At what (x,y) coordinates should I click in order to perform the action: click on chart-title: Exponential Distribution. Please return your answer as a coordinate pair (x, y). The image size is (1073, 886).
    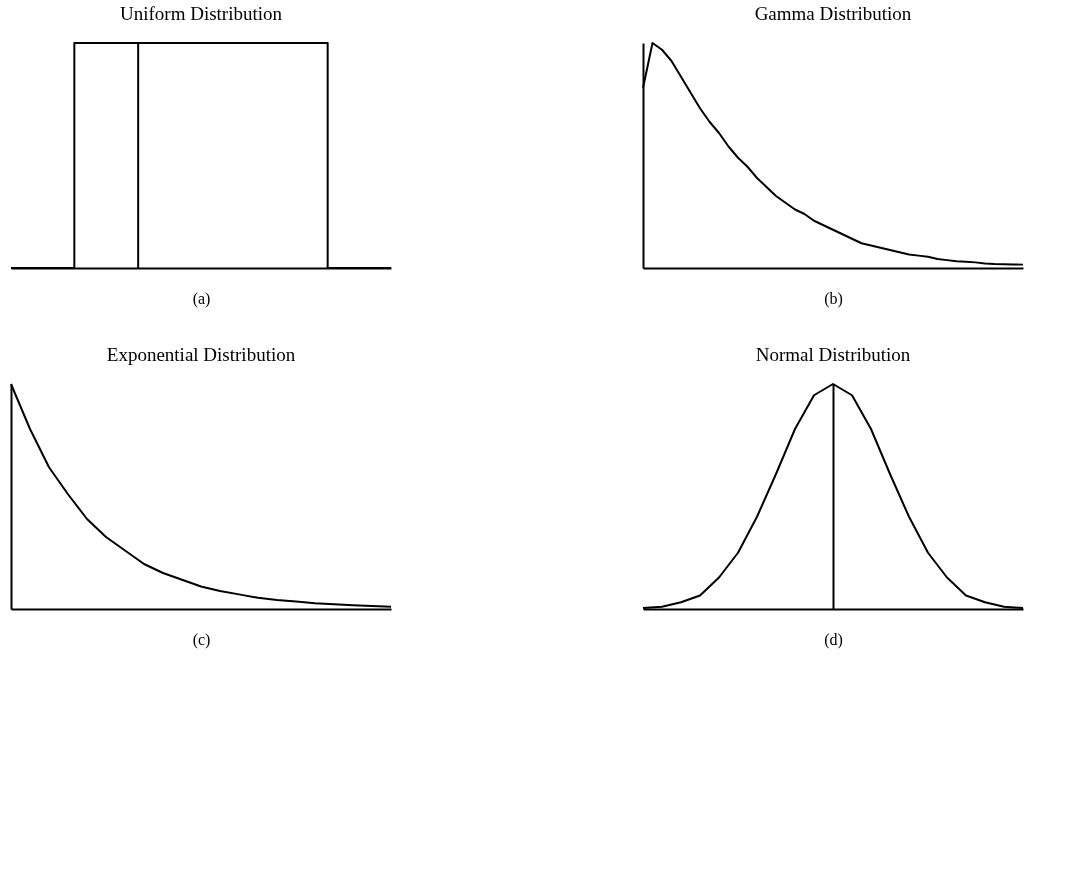
    Looking at the image, I should click on (201, 354).